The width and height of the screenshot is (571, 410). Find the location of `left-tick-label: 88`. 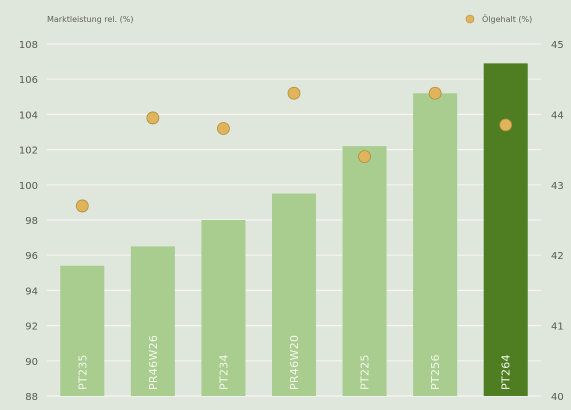

left-tick-label: 88 is located at coordinates (31, 397).